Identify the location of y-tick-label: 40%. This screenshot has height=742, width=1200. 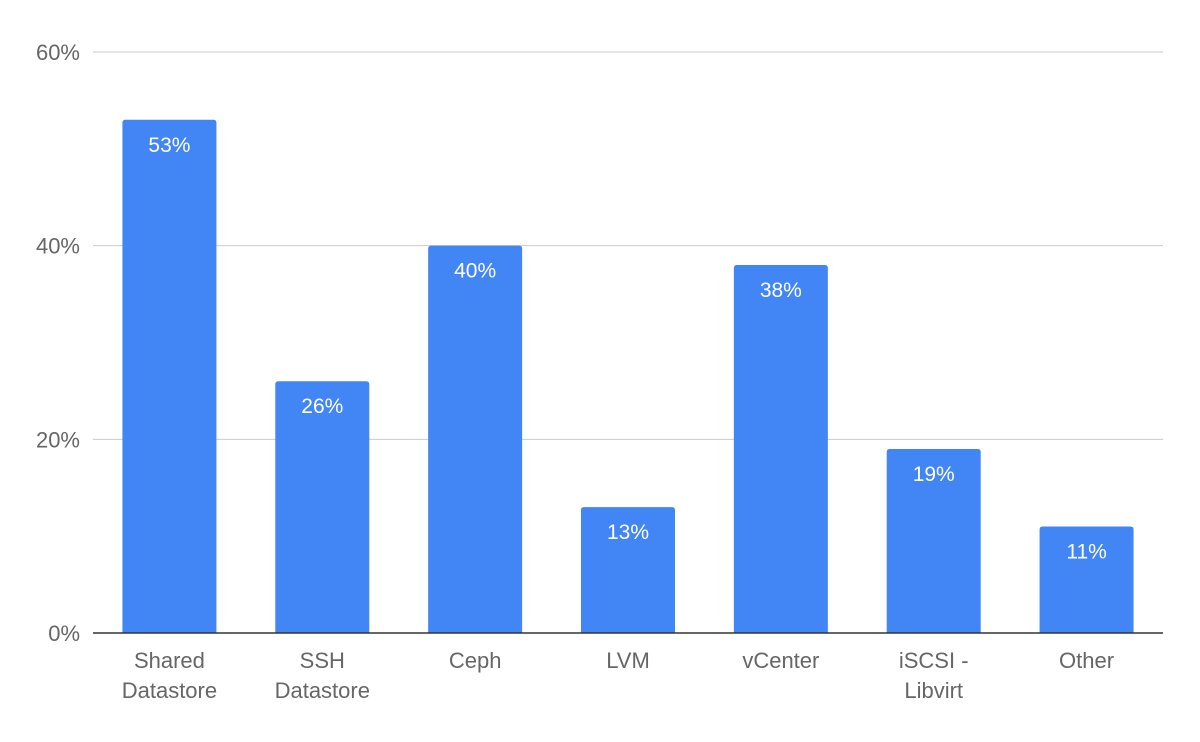
(58, 246).